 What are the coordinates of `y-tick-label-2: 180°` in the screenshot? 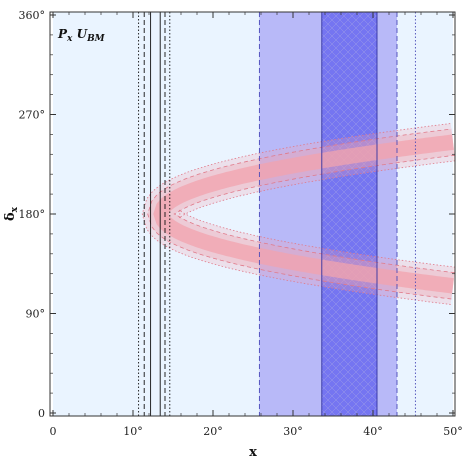 It's located at (32, 214).